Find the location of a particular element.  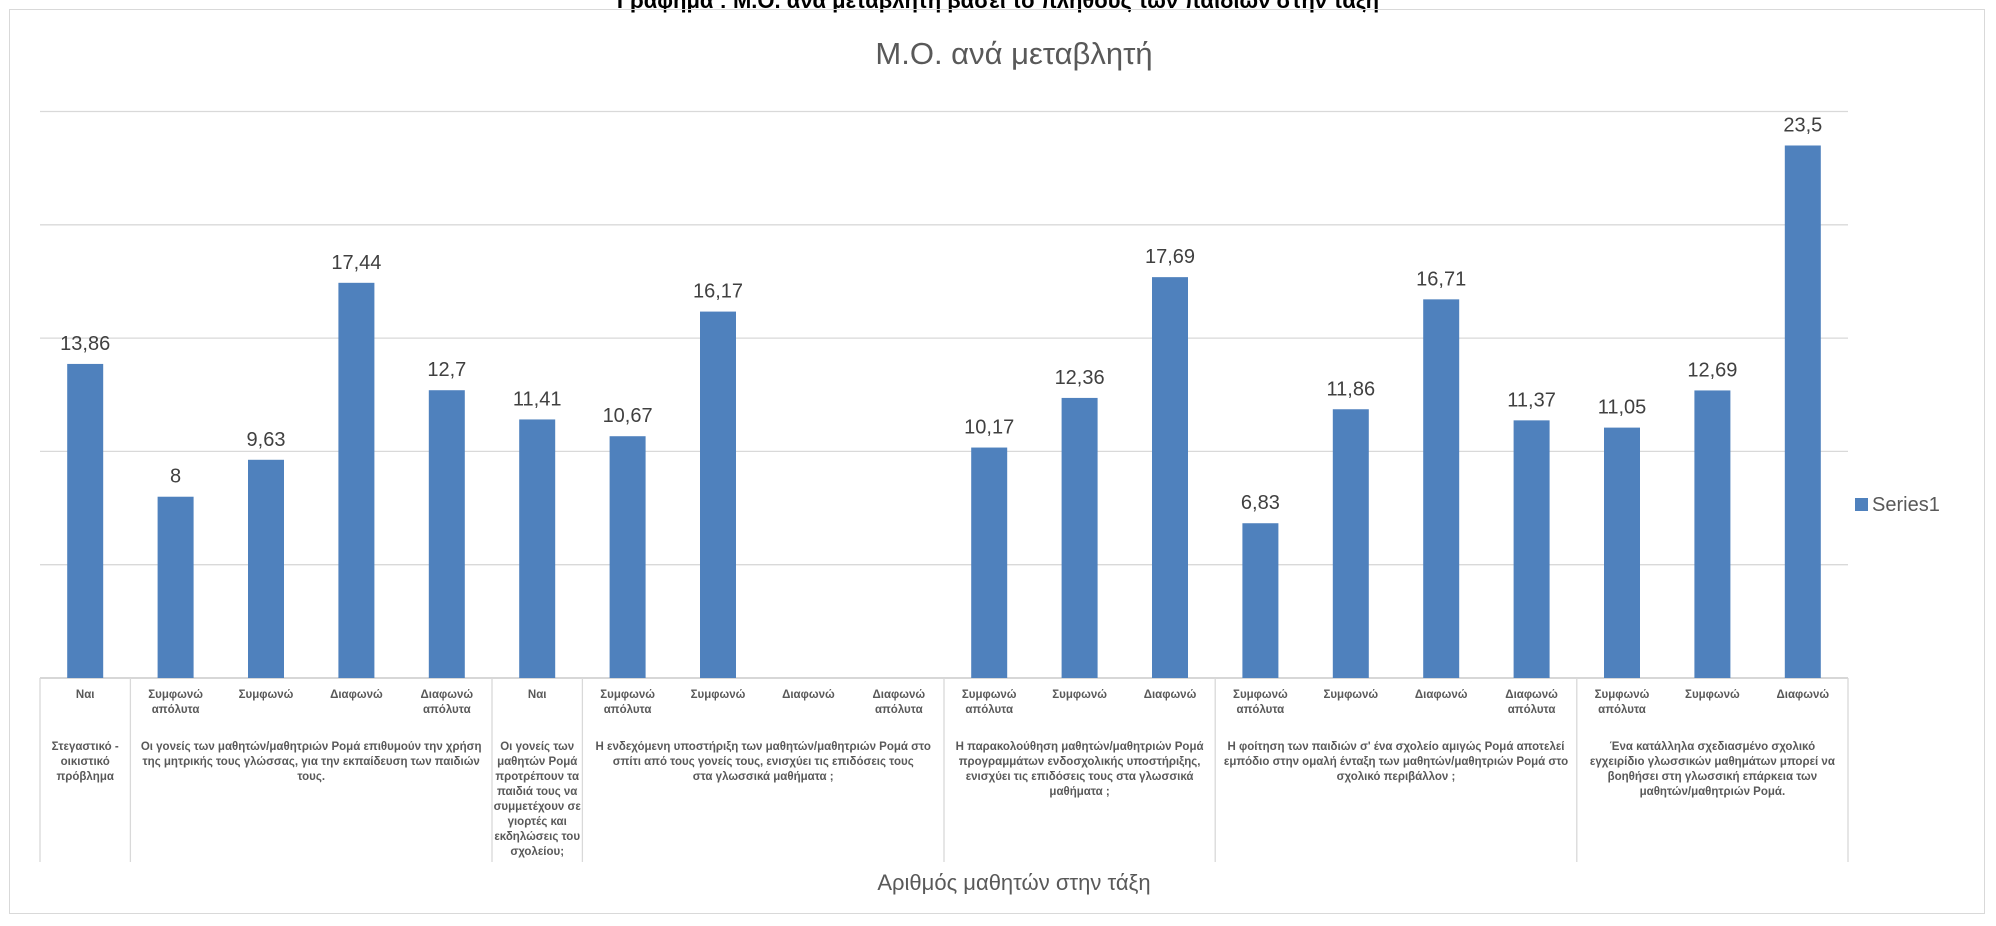

data-label: 9,63 is located at coordinates (266, 440).